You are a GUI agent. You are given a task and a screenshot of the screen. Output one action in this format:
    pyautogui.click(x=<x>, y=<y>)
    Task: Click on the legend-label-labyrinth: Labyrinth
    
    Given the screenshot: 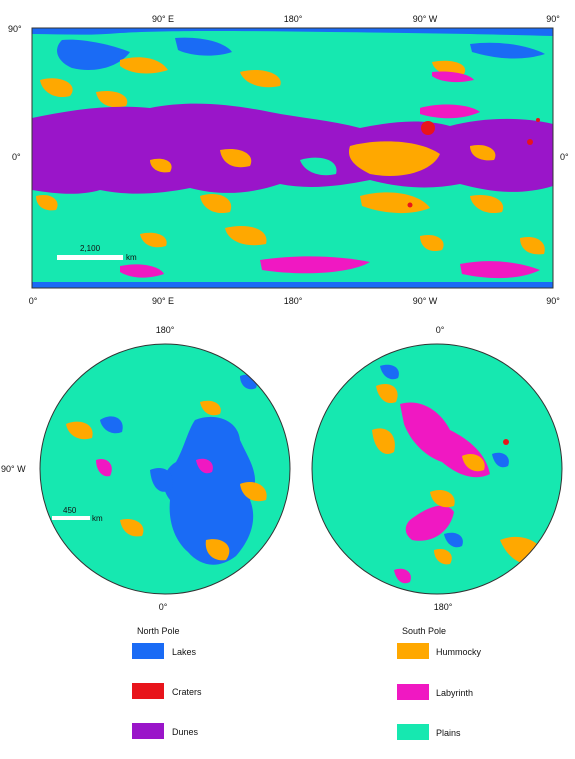 What is the action you would take?
    pyautogui.click(x=455, y=693)
    